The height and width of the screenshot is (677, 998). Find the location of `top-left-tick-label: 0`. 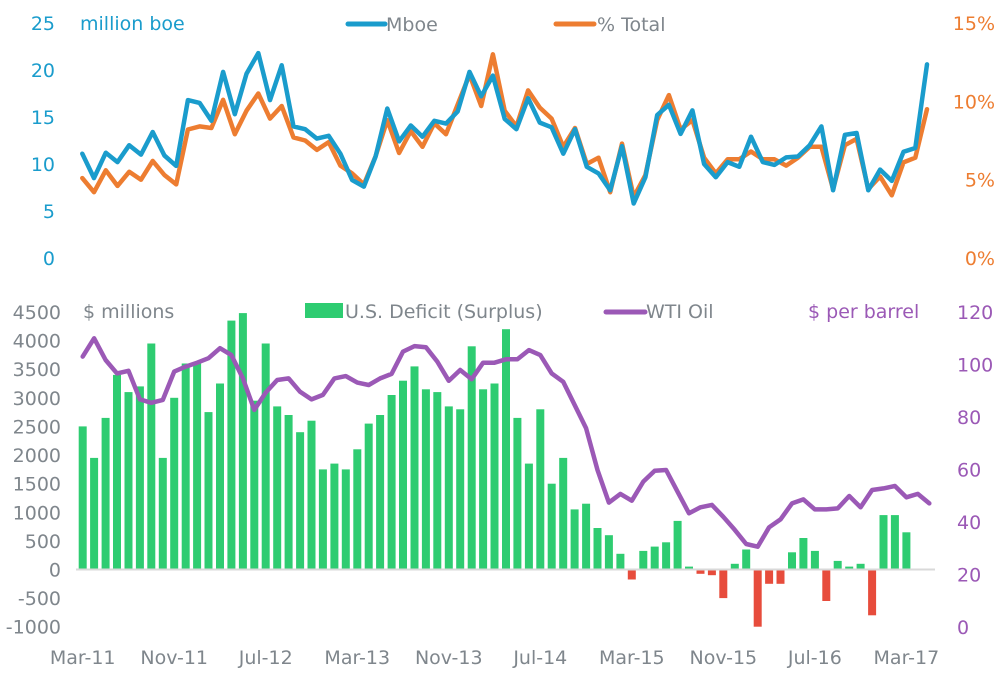

top-left-tick-label: 0 is located at coordinates (49, 259).